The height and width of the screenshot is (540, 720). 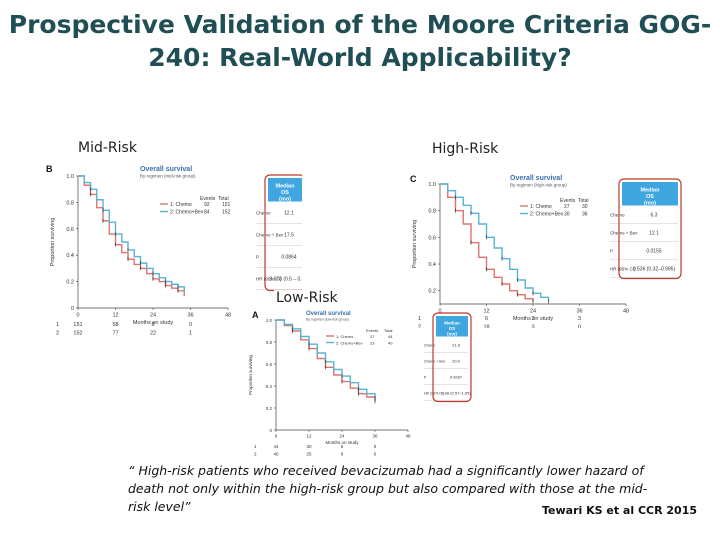 What do you see at coordinates (226, 213) in the screenshot?
I see `legend-total-2: 152` at bounding box center [226, 213].